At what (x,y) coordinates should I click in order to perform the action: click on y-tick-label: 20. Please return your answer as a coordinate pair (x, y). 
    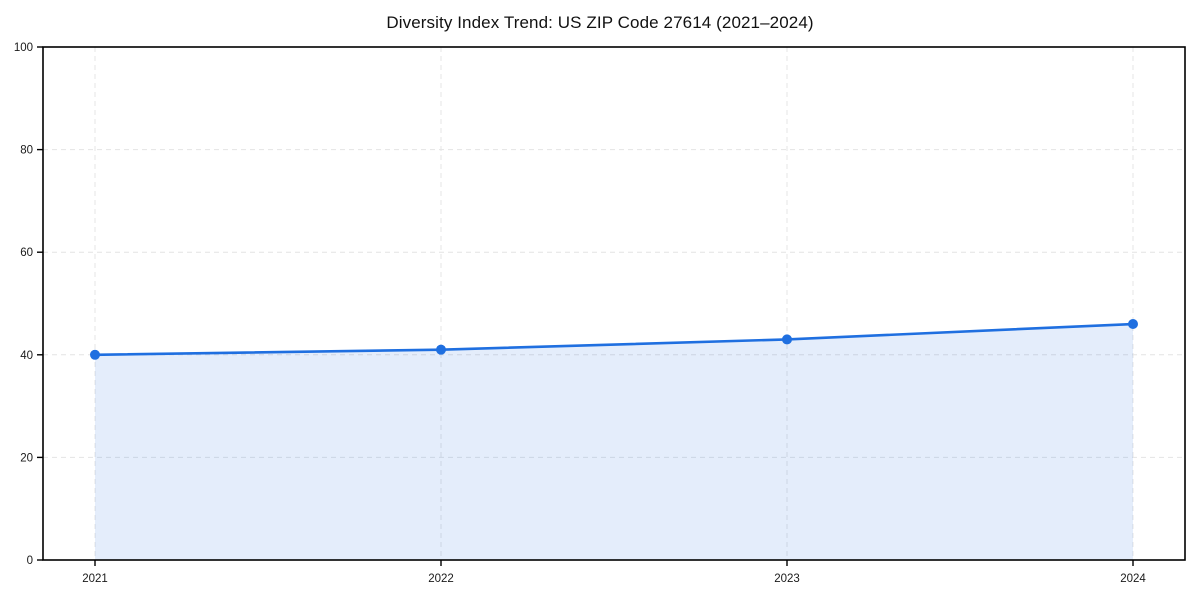
    Looking at the image, I should click on (26, 458).